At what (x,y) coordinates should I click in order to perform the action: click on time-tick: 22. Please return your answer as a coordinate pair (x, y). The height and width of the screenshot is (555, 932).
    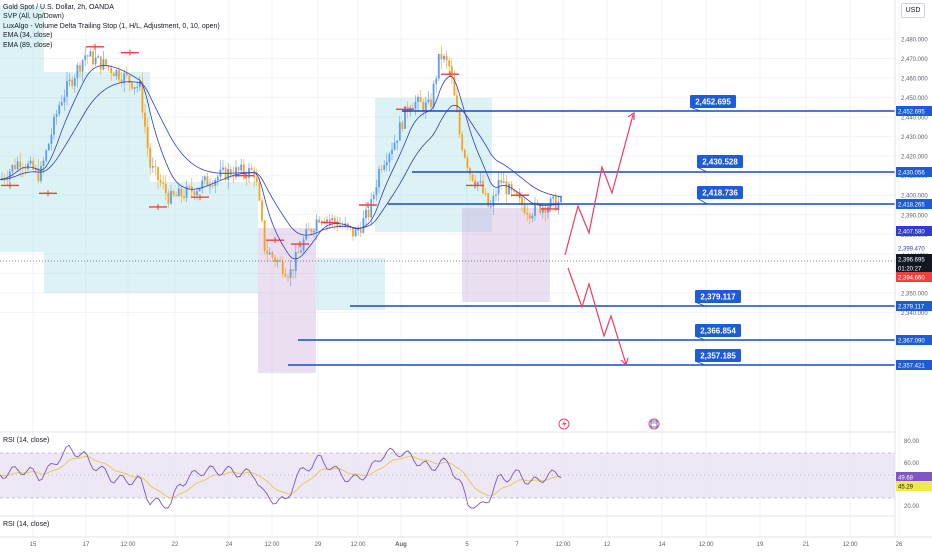
    Looking at the image, I should click on (175, 545).